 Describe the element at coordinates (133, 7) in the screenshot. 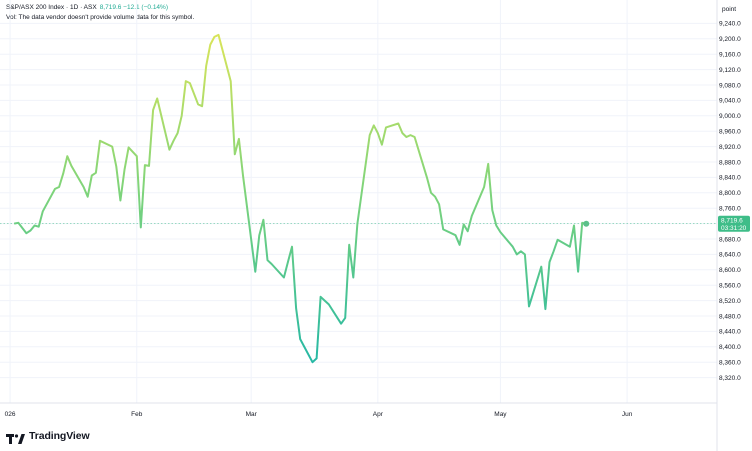

I see `price-change: 8,719.6 −12.1 (−0.14%)` at that location.